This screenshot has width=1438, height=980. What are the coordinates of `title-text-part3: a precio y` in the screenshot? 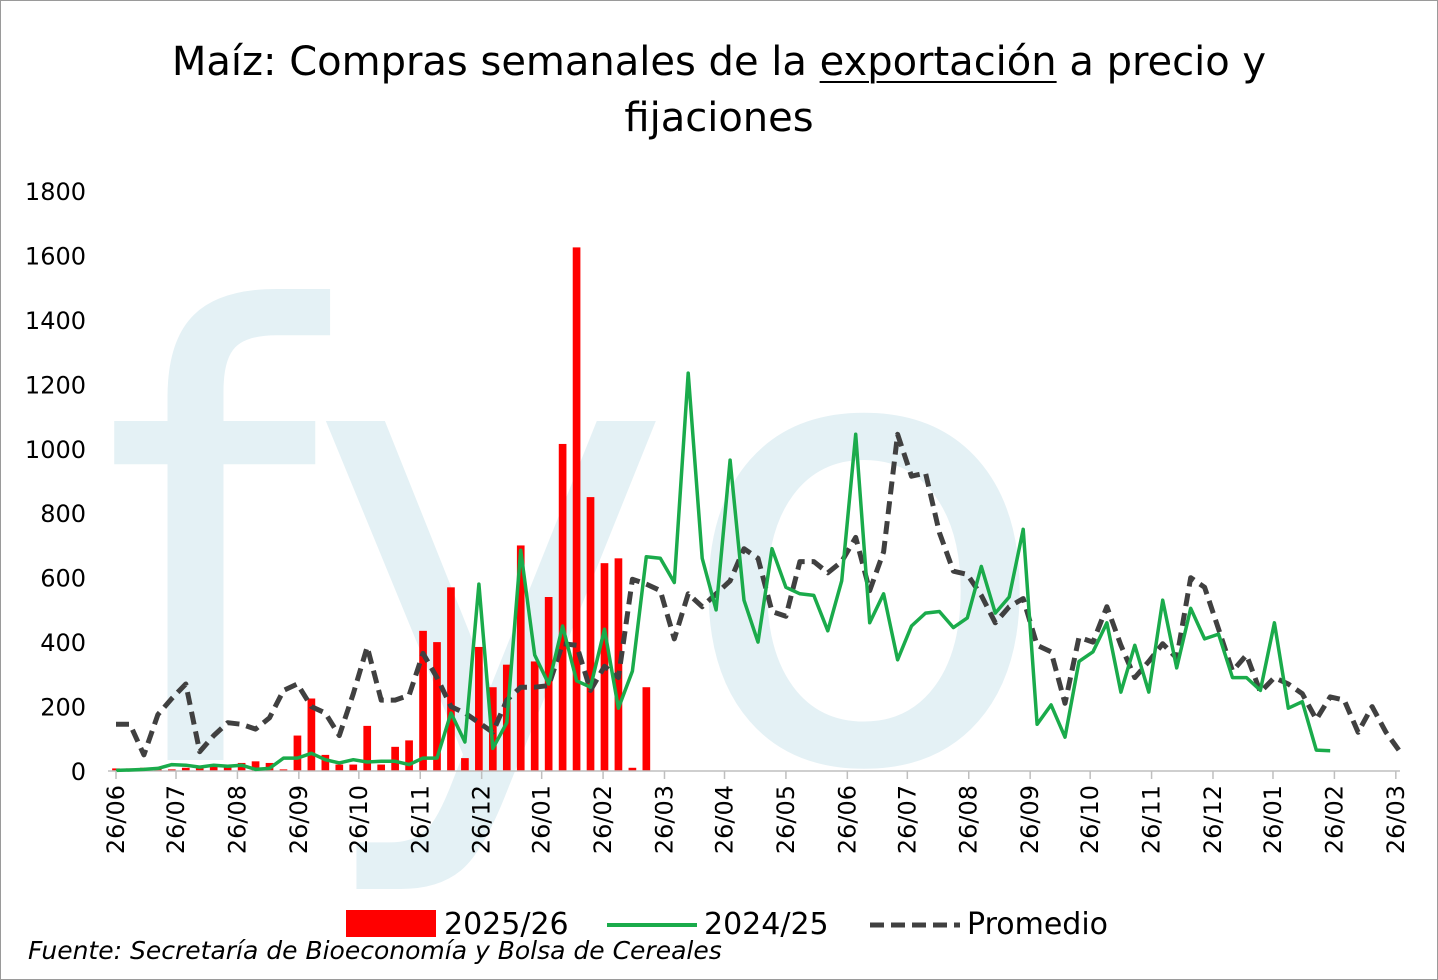 It's located at (1161, 62).